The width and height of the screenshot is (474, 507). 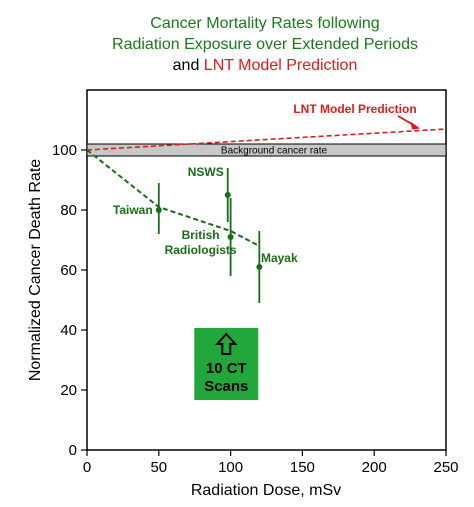 What do you see at coordinates (68, 330) in the screenshot?
I see `y-tick-label: 40` at bounding box center [68, 330].